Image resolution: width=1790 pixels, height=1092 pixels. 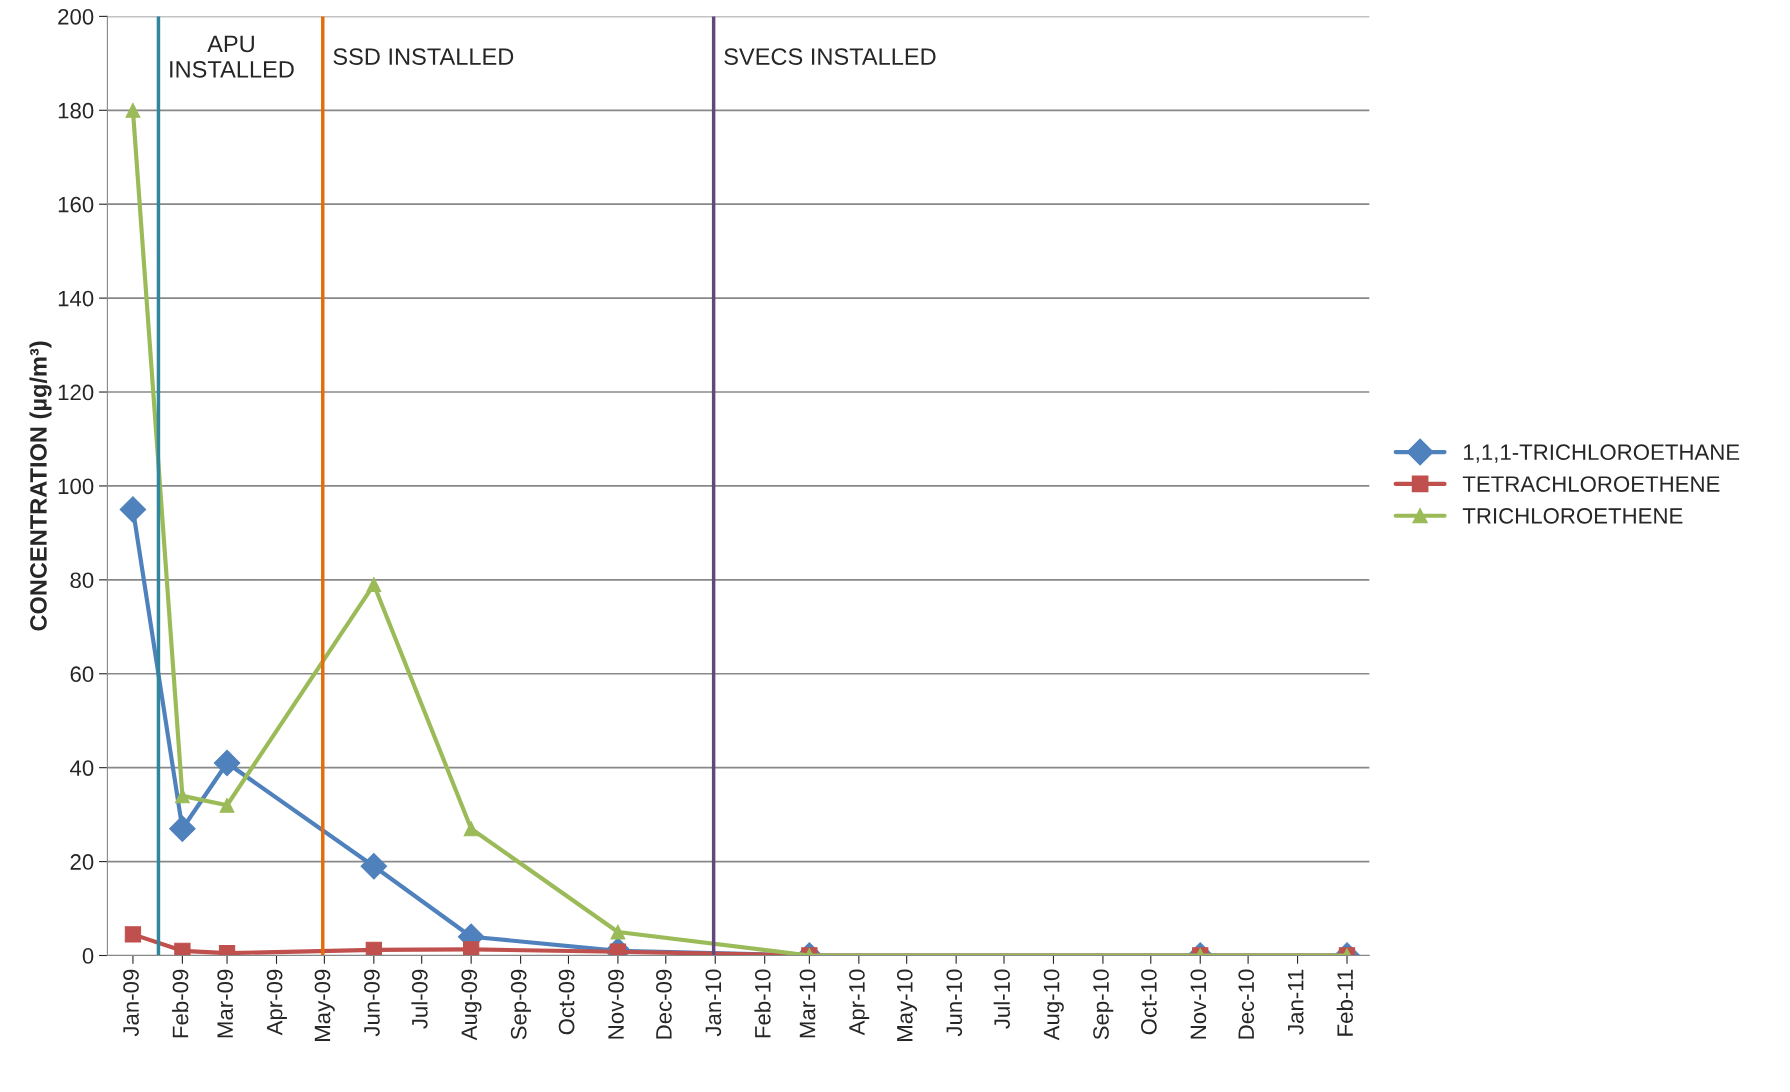 What do you see at coordinates (807, 1003) in the screenshot?
I see `x-tick-label: Mar-10` at bounding box center [807, 1003].